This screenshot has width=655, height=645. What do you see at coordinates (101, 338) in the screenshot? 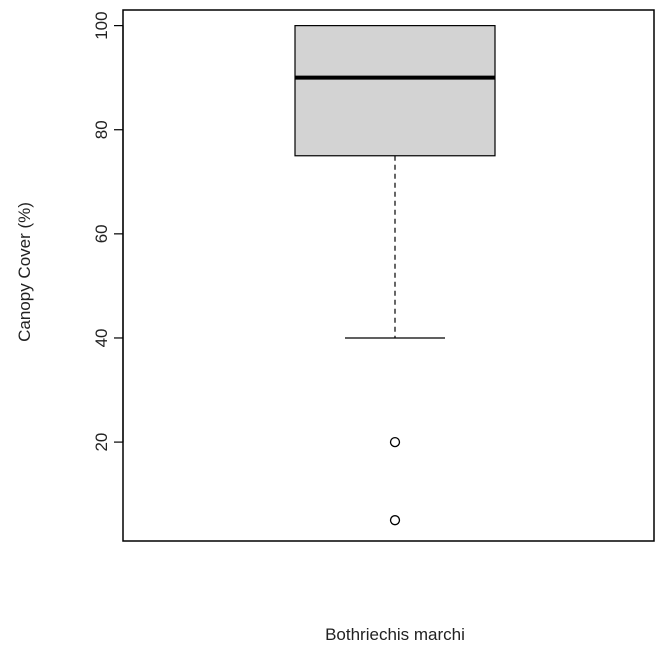
I see `y-tick-label-40: 40` at bounding box center [101, 338].